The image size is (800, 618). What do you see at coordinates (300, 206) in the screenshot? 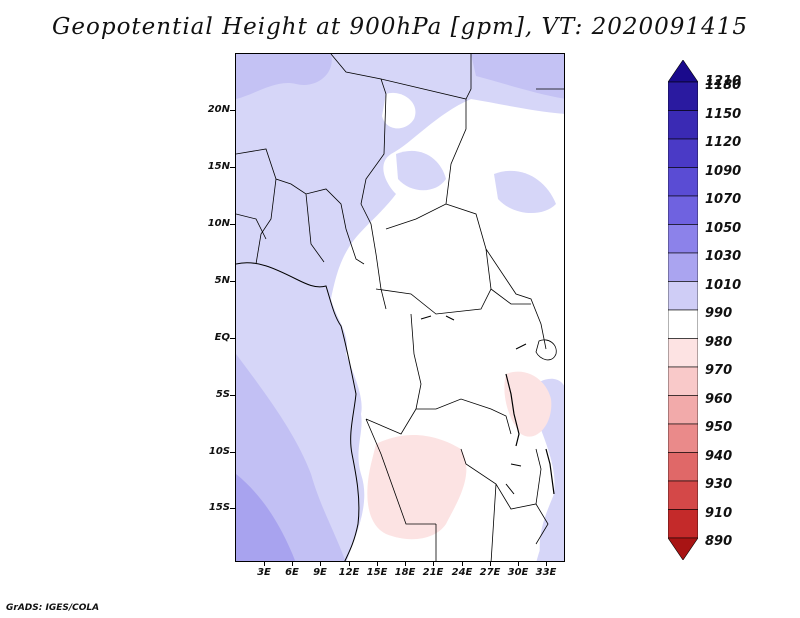
I see `west-africa-borders` at bounding box center [300, 206].